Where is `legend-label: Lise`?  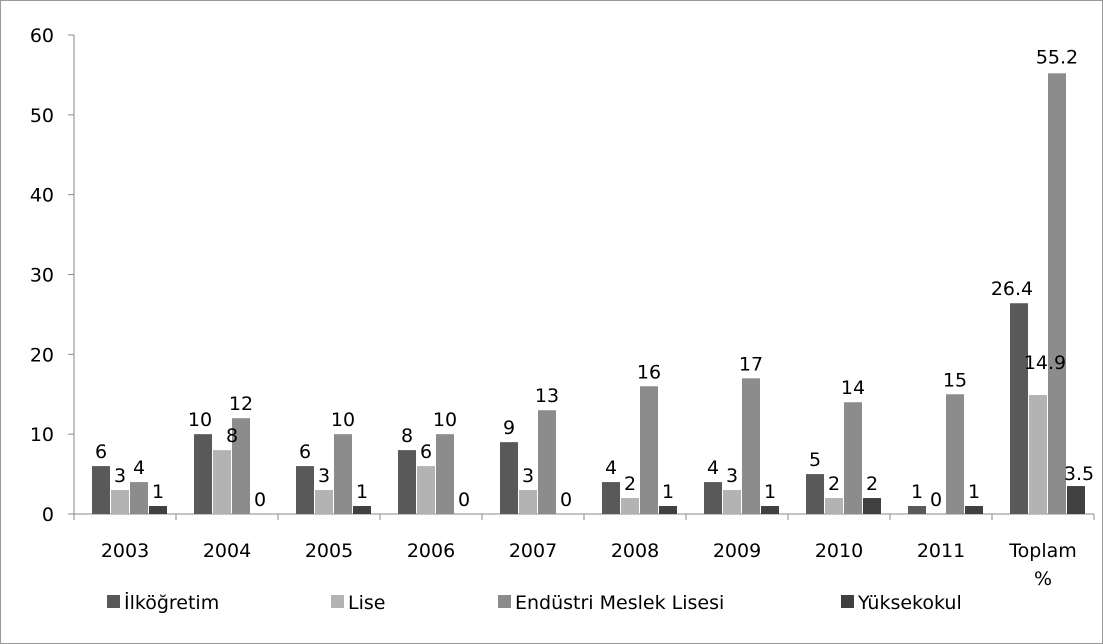
legend-label: Lise is located at coordinates (366, 603).